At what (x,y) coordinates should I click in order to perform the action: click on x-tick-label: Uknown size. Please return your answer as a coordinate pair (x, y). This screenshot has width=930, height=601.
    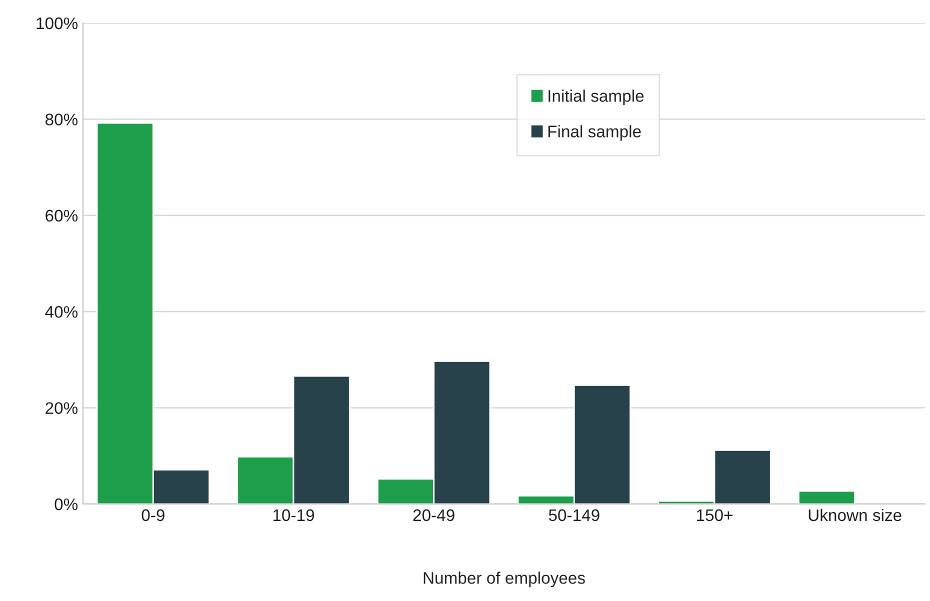
    Looking at the image, I should click on (855, 515).